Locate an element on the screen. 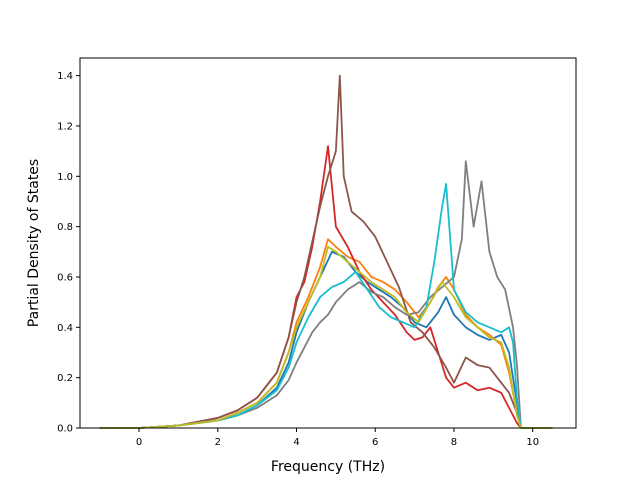 The width and height of the screenshot is (640, 480). x-tick-label: 8 is located at coordinates (454, 442).